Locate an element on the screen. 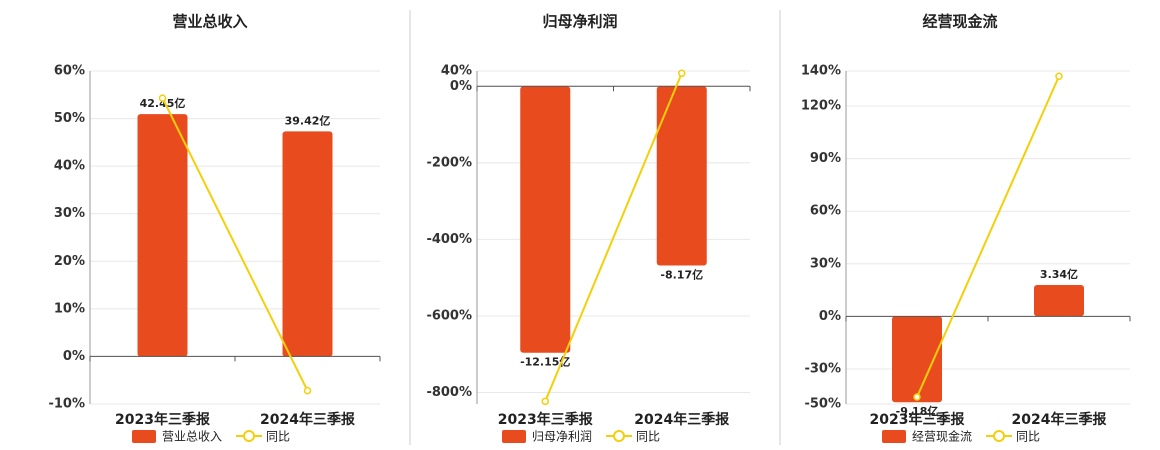 Image resolution: width=1160 pixels, height=450 pixels. legend-label: 营业总收入 is located at coordinates (192, 437).